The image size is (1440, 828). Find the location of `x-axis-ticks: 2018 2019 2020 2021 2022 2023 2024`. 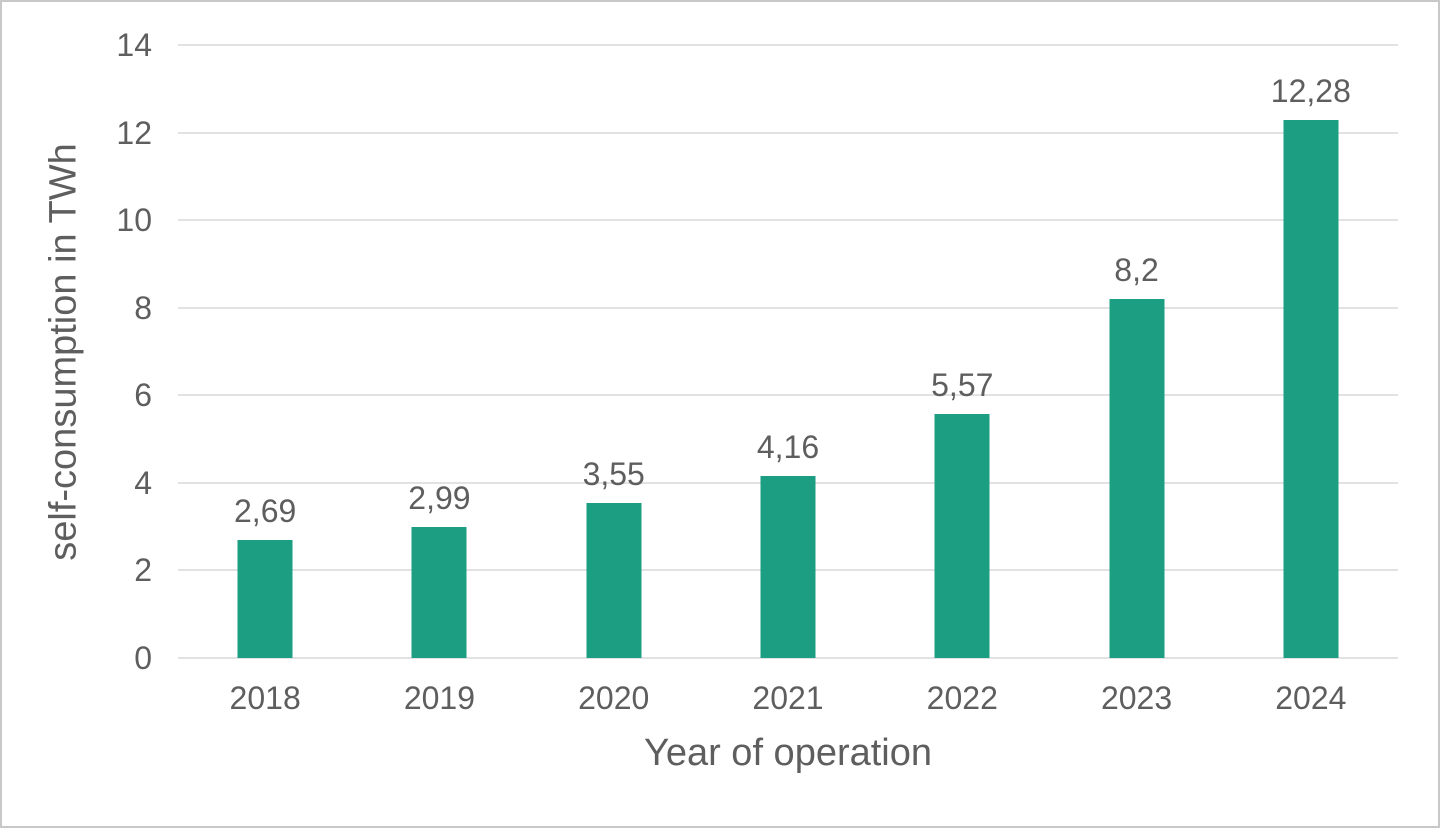

x-axis-ticks: 2018 2019 2020 2021 2022 2023 2024 is located at coordinates (788, 698).